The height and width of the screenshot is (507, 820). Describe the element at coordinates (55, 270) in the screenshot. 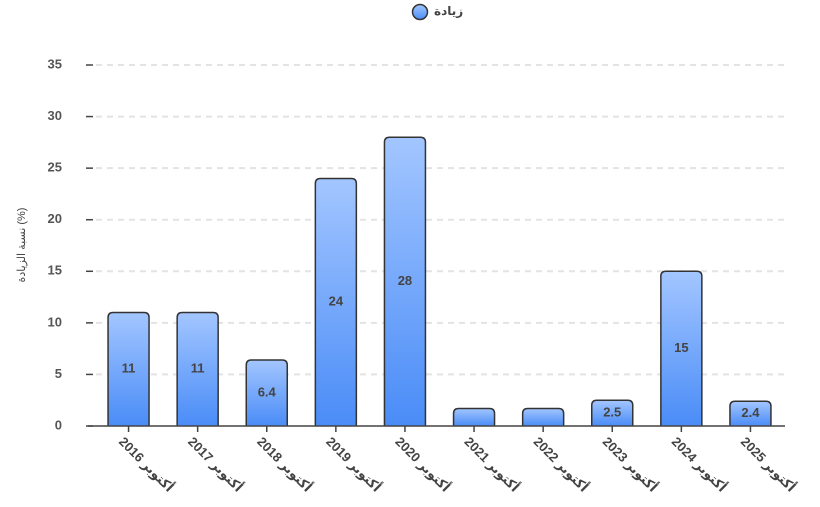

I see `y-tick-label: 15` at that location.